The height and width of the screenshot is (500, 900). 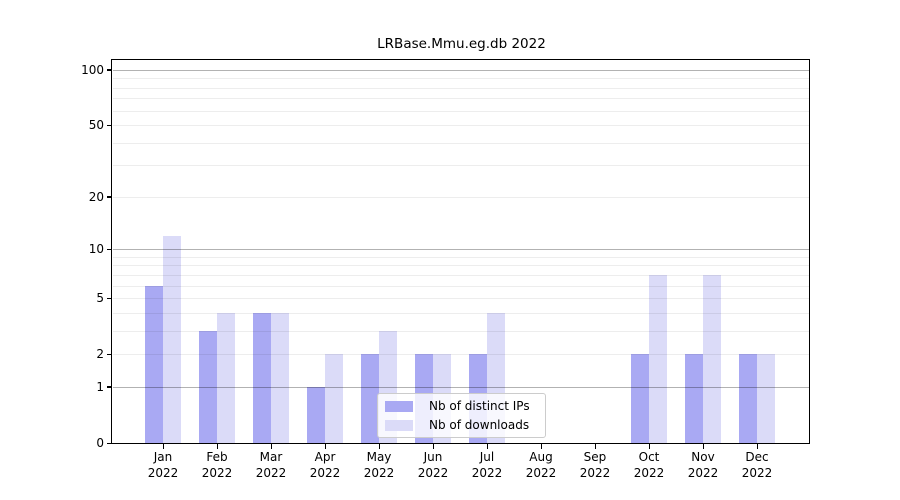 What do you see at coordinates (379, 465) in the screenshot?
I see `x-tick-label: May 2022` at bounding box center [379, 465].